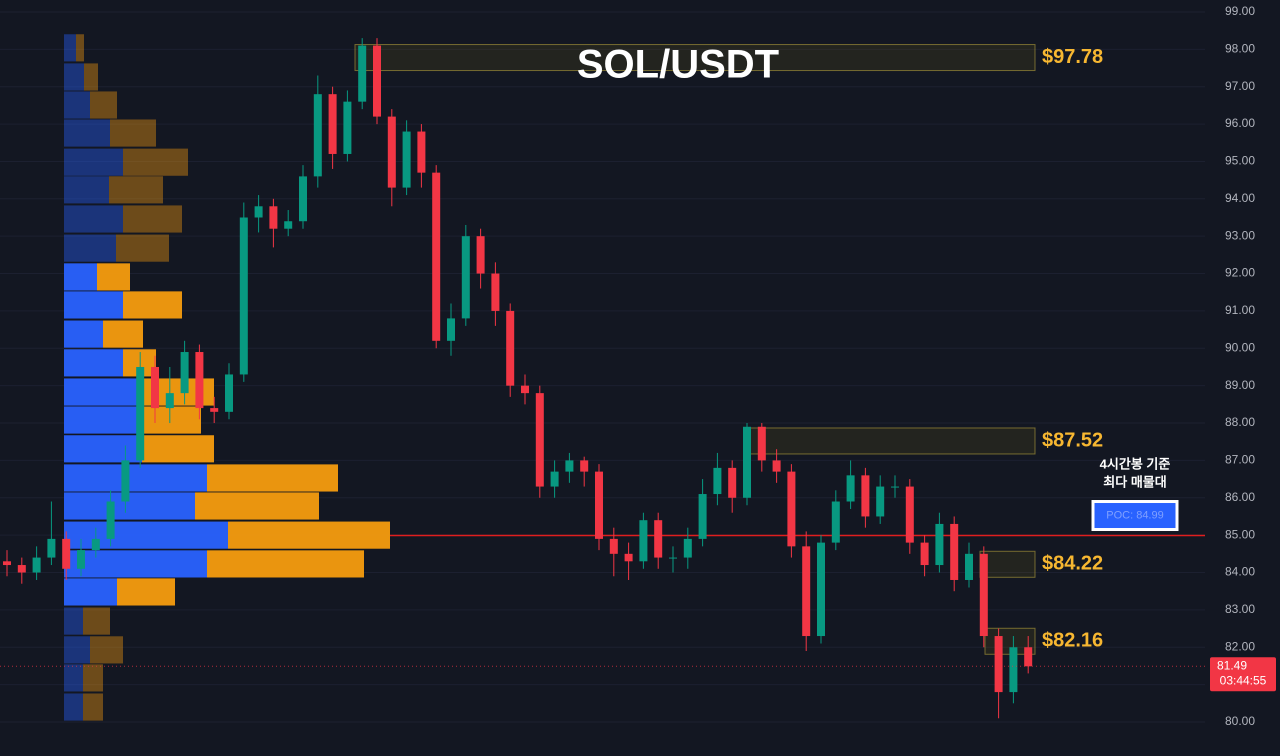 The image size is (1280, 756). I want to click on y-tick-label: 88.00, so click(1240, 422).